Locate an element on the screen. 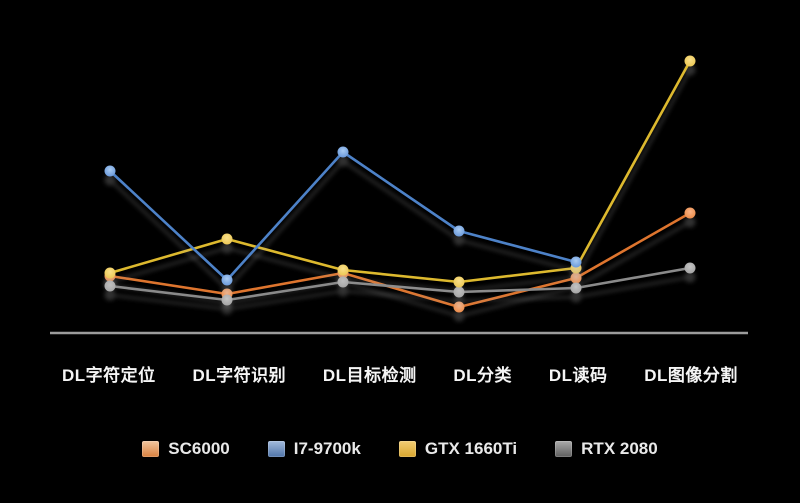  legend-item-rtx-2080: RTX 2080 is located at coordinates (606, 449).